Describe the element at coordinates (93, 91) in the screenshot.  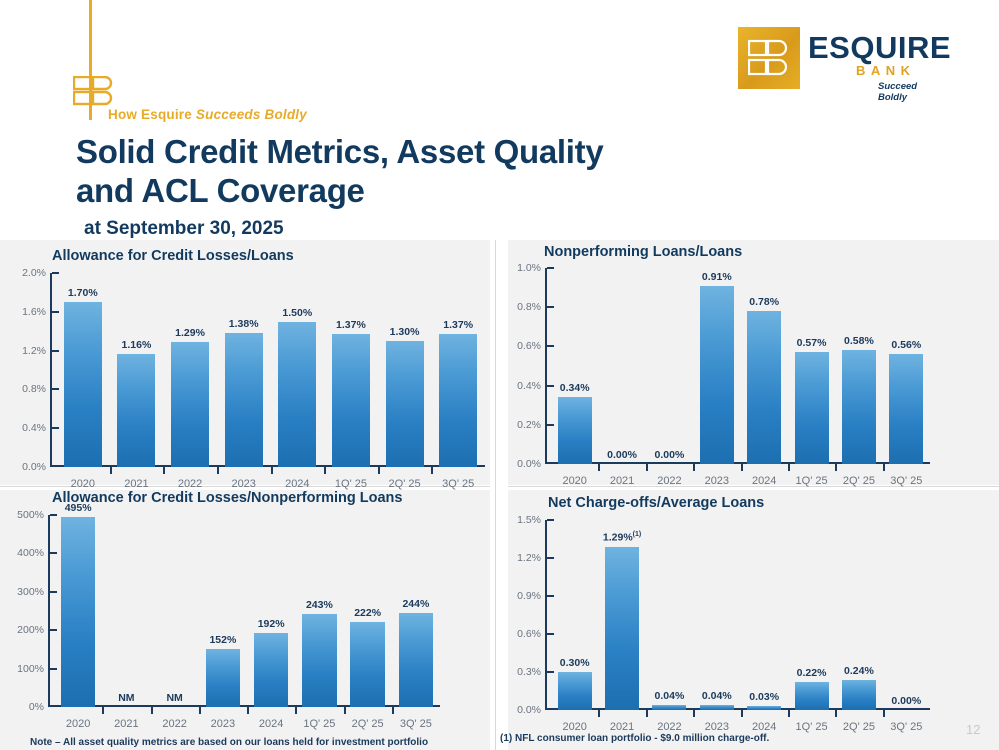
I see `eb-monogram-icon` at that location.